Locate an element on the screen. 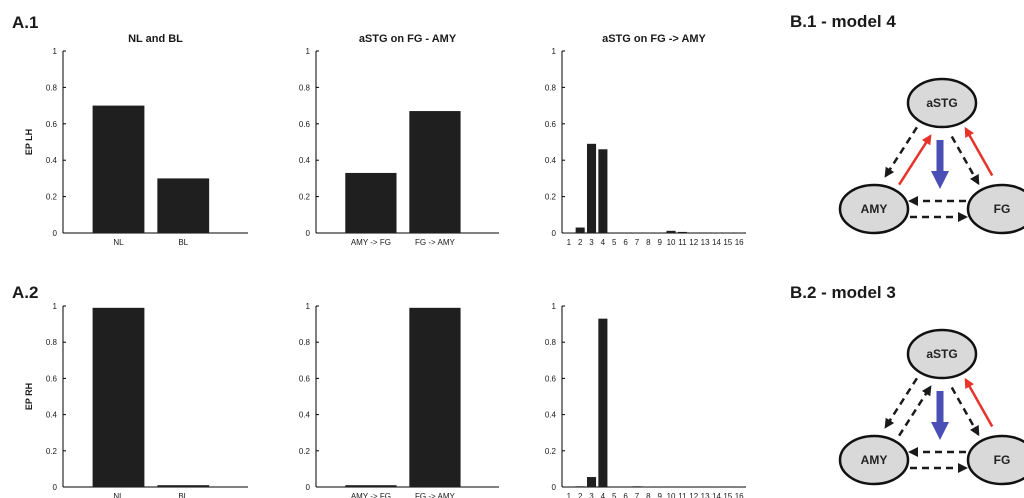 Image resolution: width=1024 pixels, height=498 pixels. x-tick-label: 14 is located at coordinates (716, 242).